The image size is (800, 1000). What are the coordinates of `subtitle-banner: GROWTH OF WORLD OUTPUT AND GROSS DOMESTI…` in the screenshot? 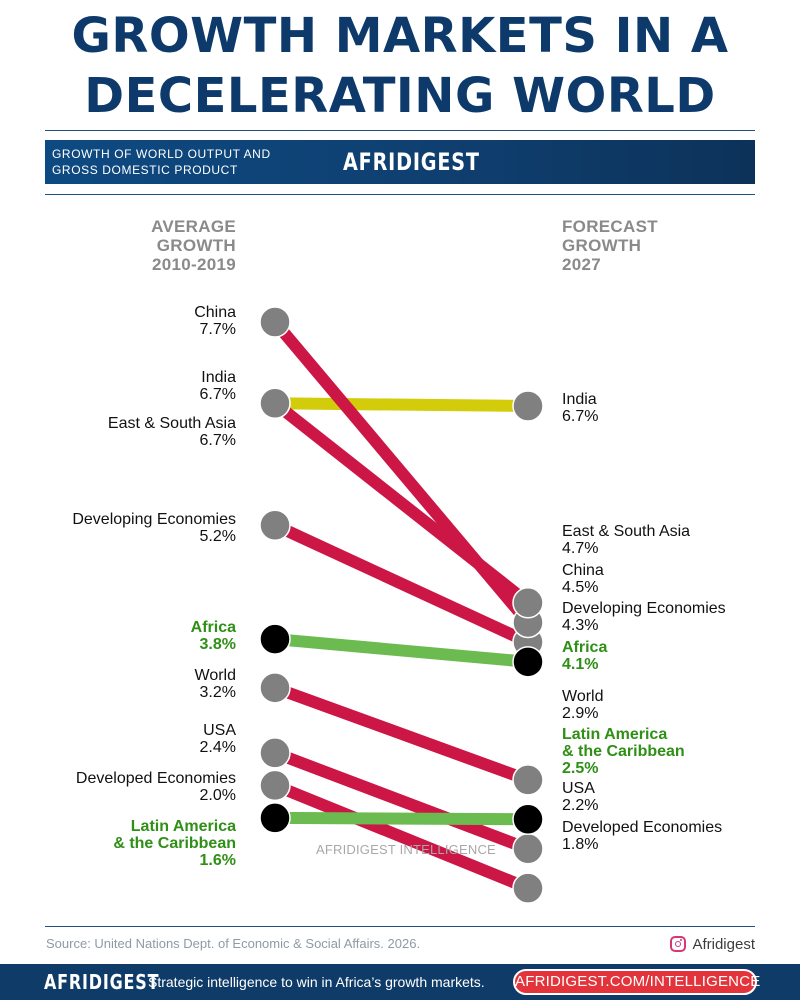 It's located at (400, 162).